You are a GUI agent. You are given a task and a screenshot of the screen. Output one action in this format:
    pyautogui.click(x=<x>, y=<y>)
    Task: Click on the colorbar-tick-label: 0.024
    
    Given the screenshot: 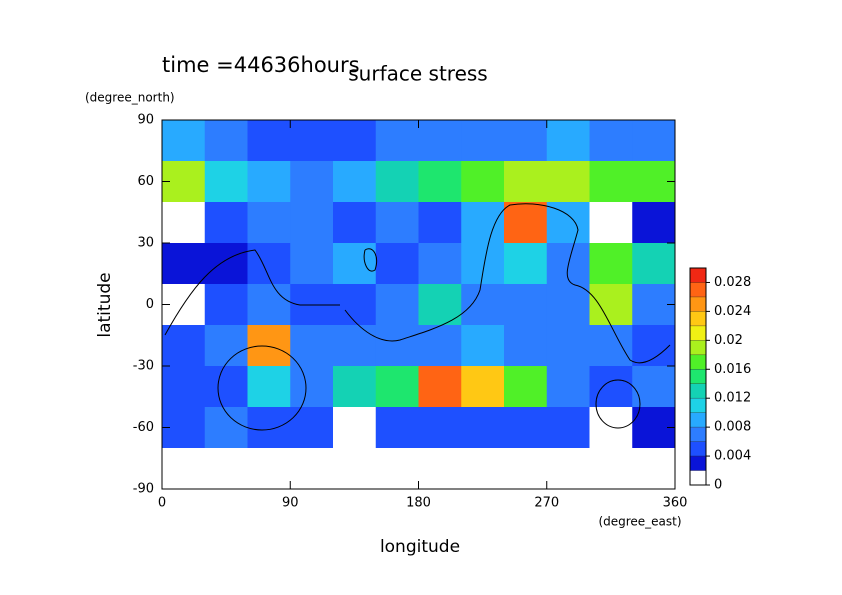 What is the action you would take?
    pyautogui.click(x=732, y=311)
    